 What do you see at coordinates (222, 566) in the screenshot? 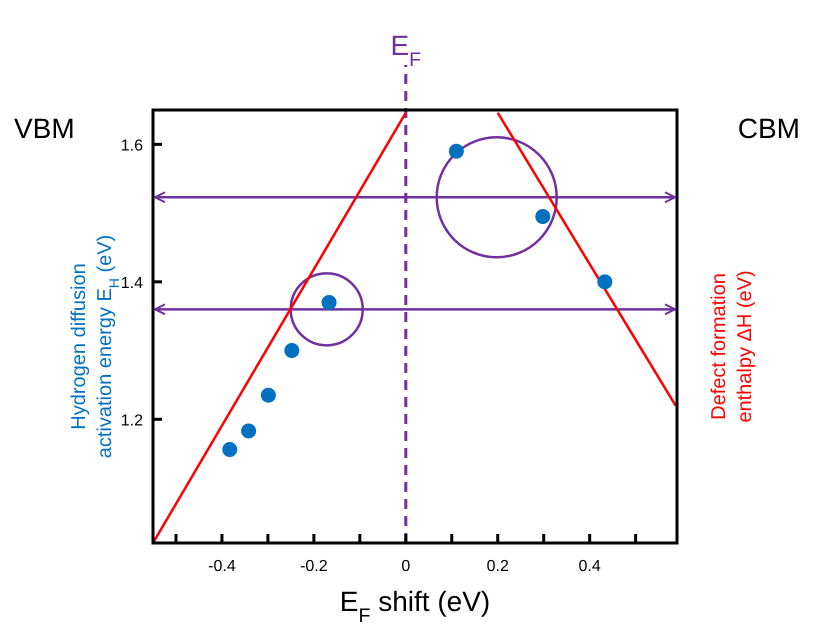
I see `x-tick-label: -0.4` at bounding box center [222, 566].